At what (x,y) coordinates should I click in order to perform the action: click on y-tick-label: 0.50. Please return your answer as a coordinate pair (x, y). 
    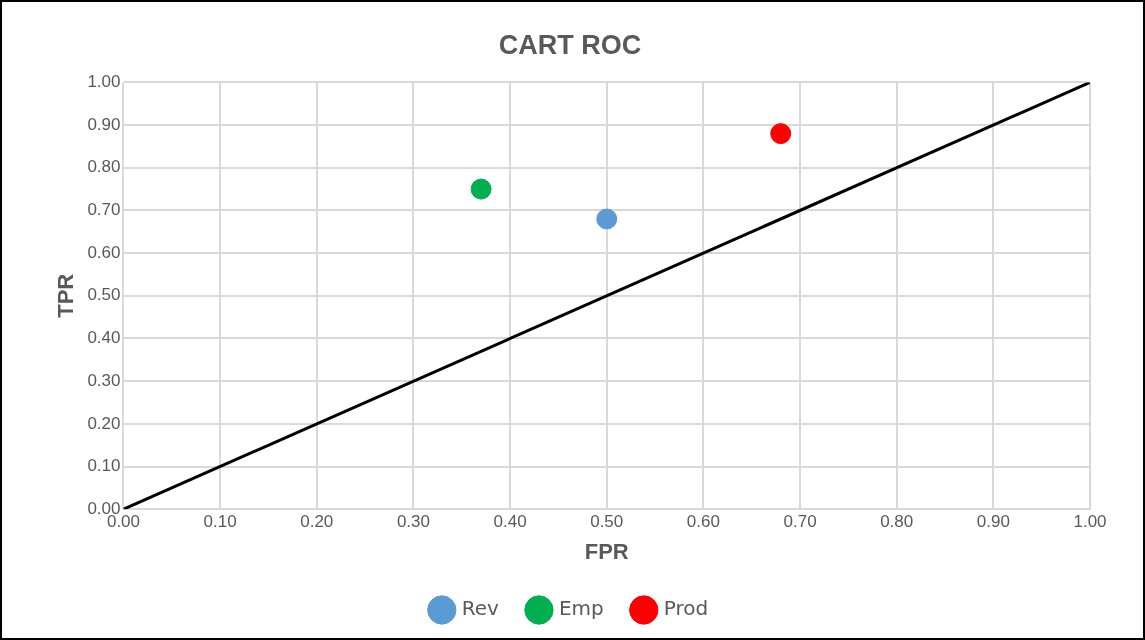
    Looking at the image, I should click on (104, 295).